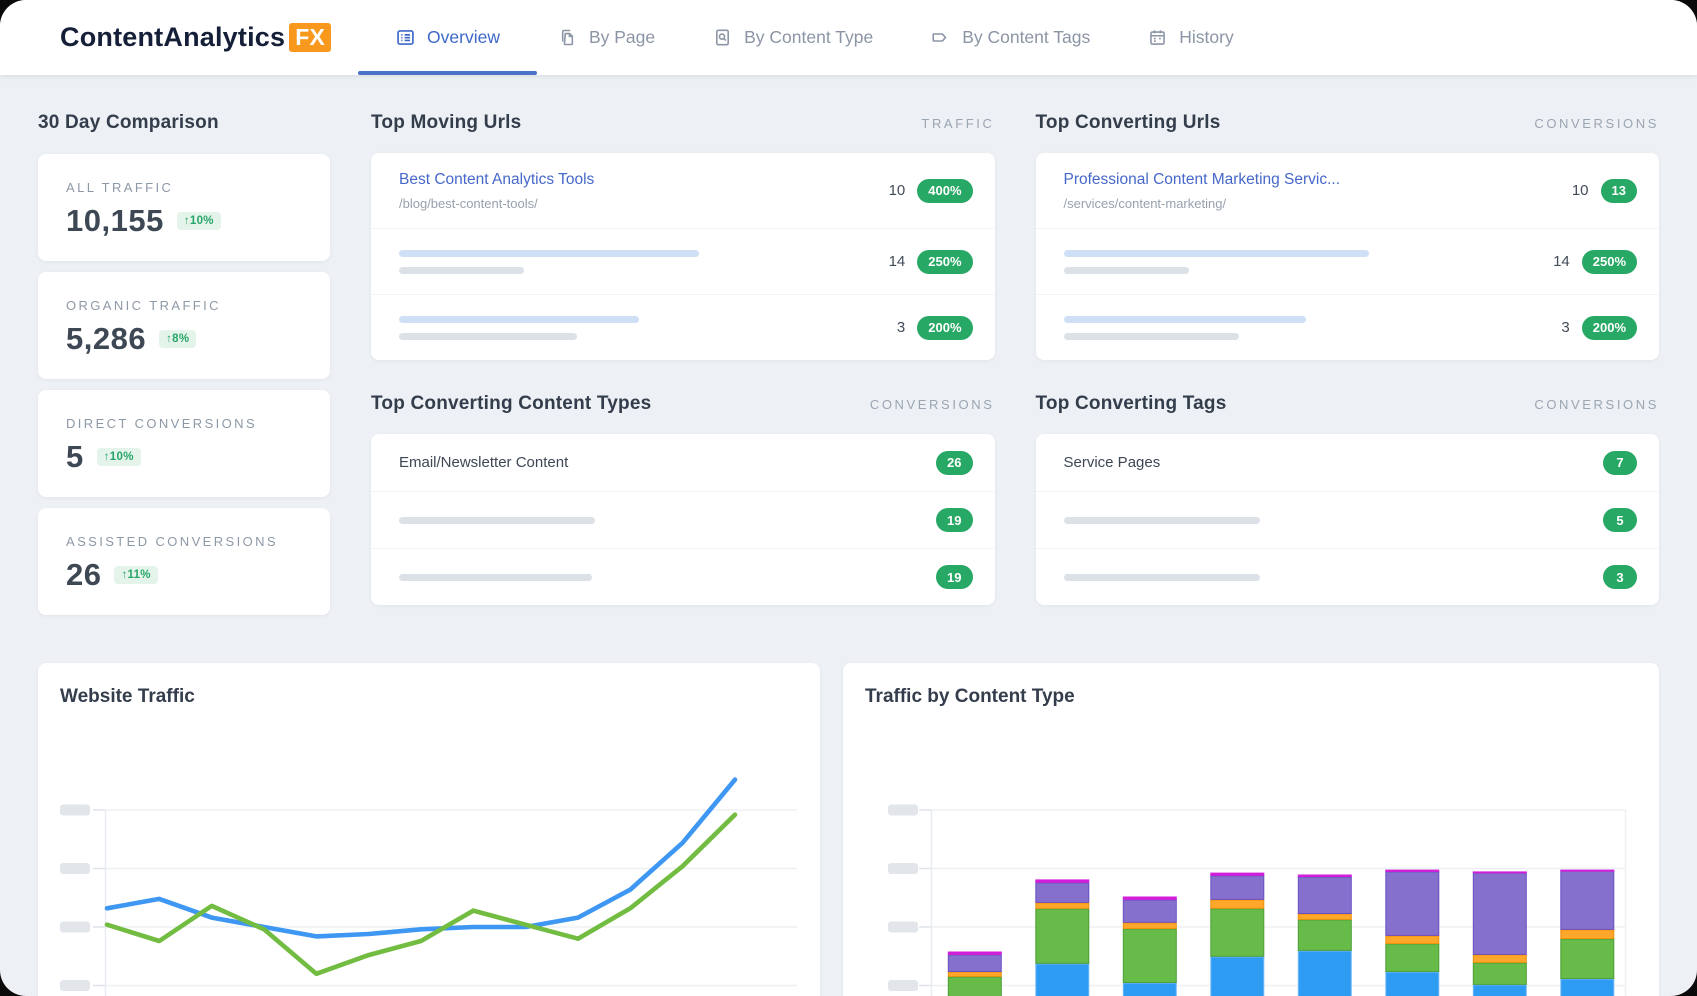 This screenshot has width=1697, height=996. Describe the element at coordinates (970, 696) in the screenshot. I see `traffic-by-content-type-title: Traffic by Content Type` at that location.